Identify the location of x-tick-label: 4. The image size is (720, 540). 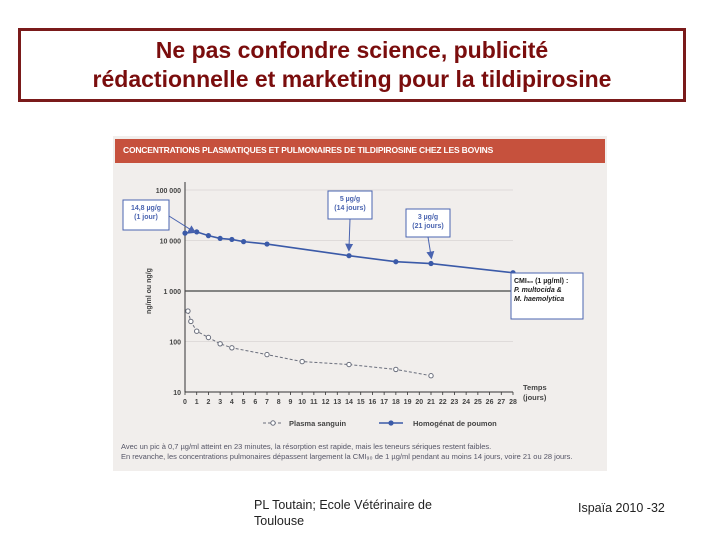
(232, 402).